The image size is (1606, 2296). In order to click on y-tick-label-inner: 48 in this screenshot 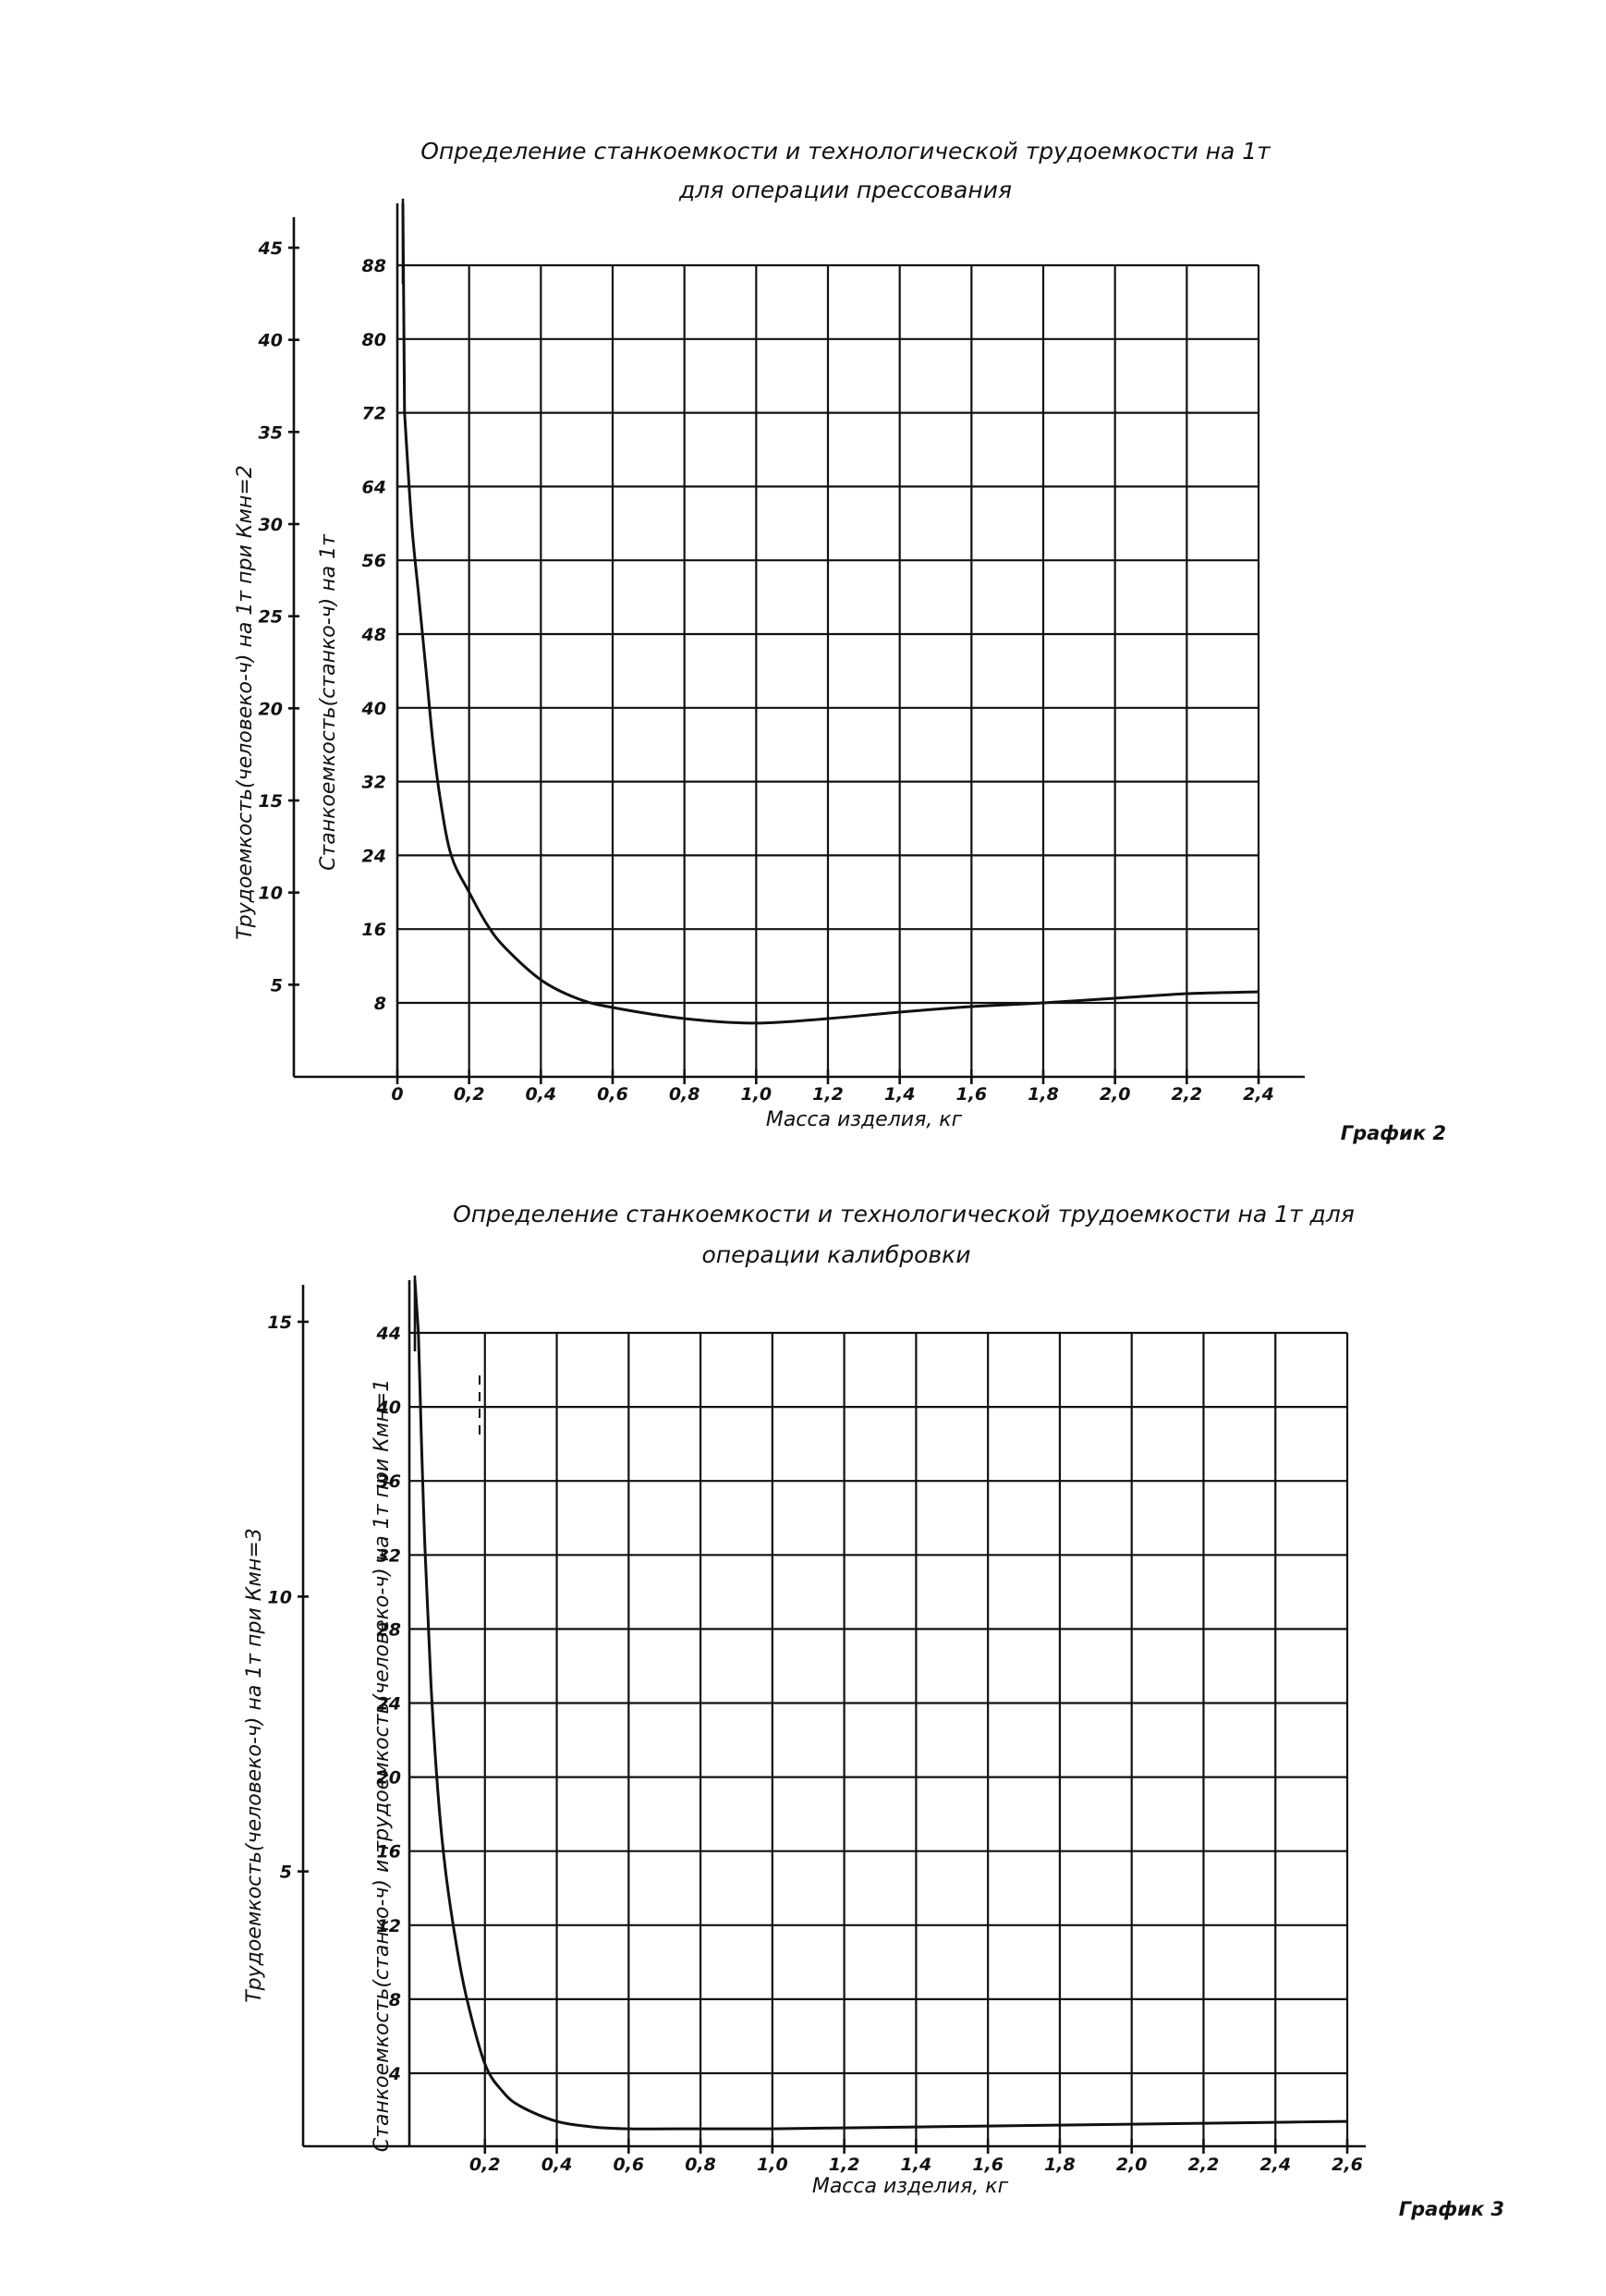, I will do `click(374, 635)`.